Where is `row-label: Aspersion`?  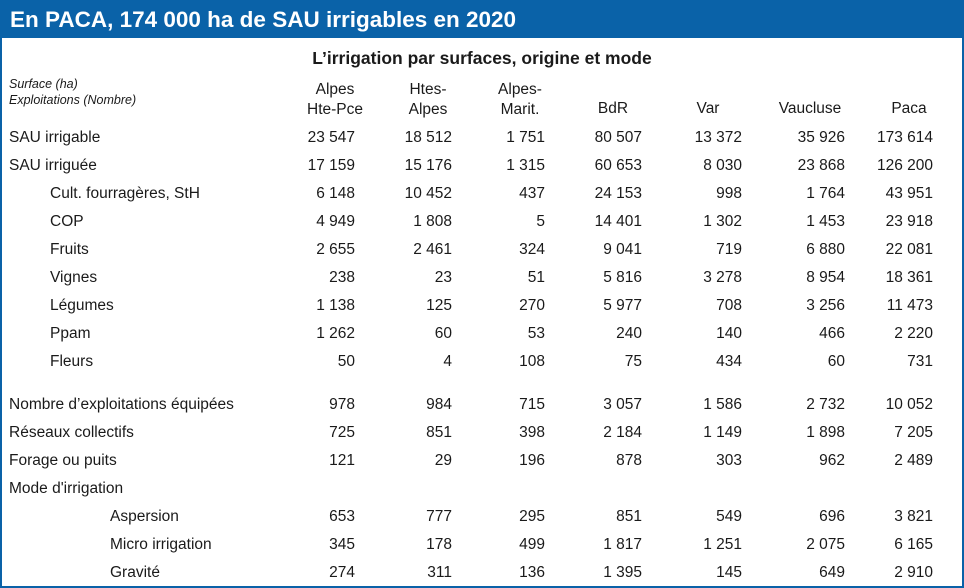 row-label: Aspersion is located at coordinates (144, 516).